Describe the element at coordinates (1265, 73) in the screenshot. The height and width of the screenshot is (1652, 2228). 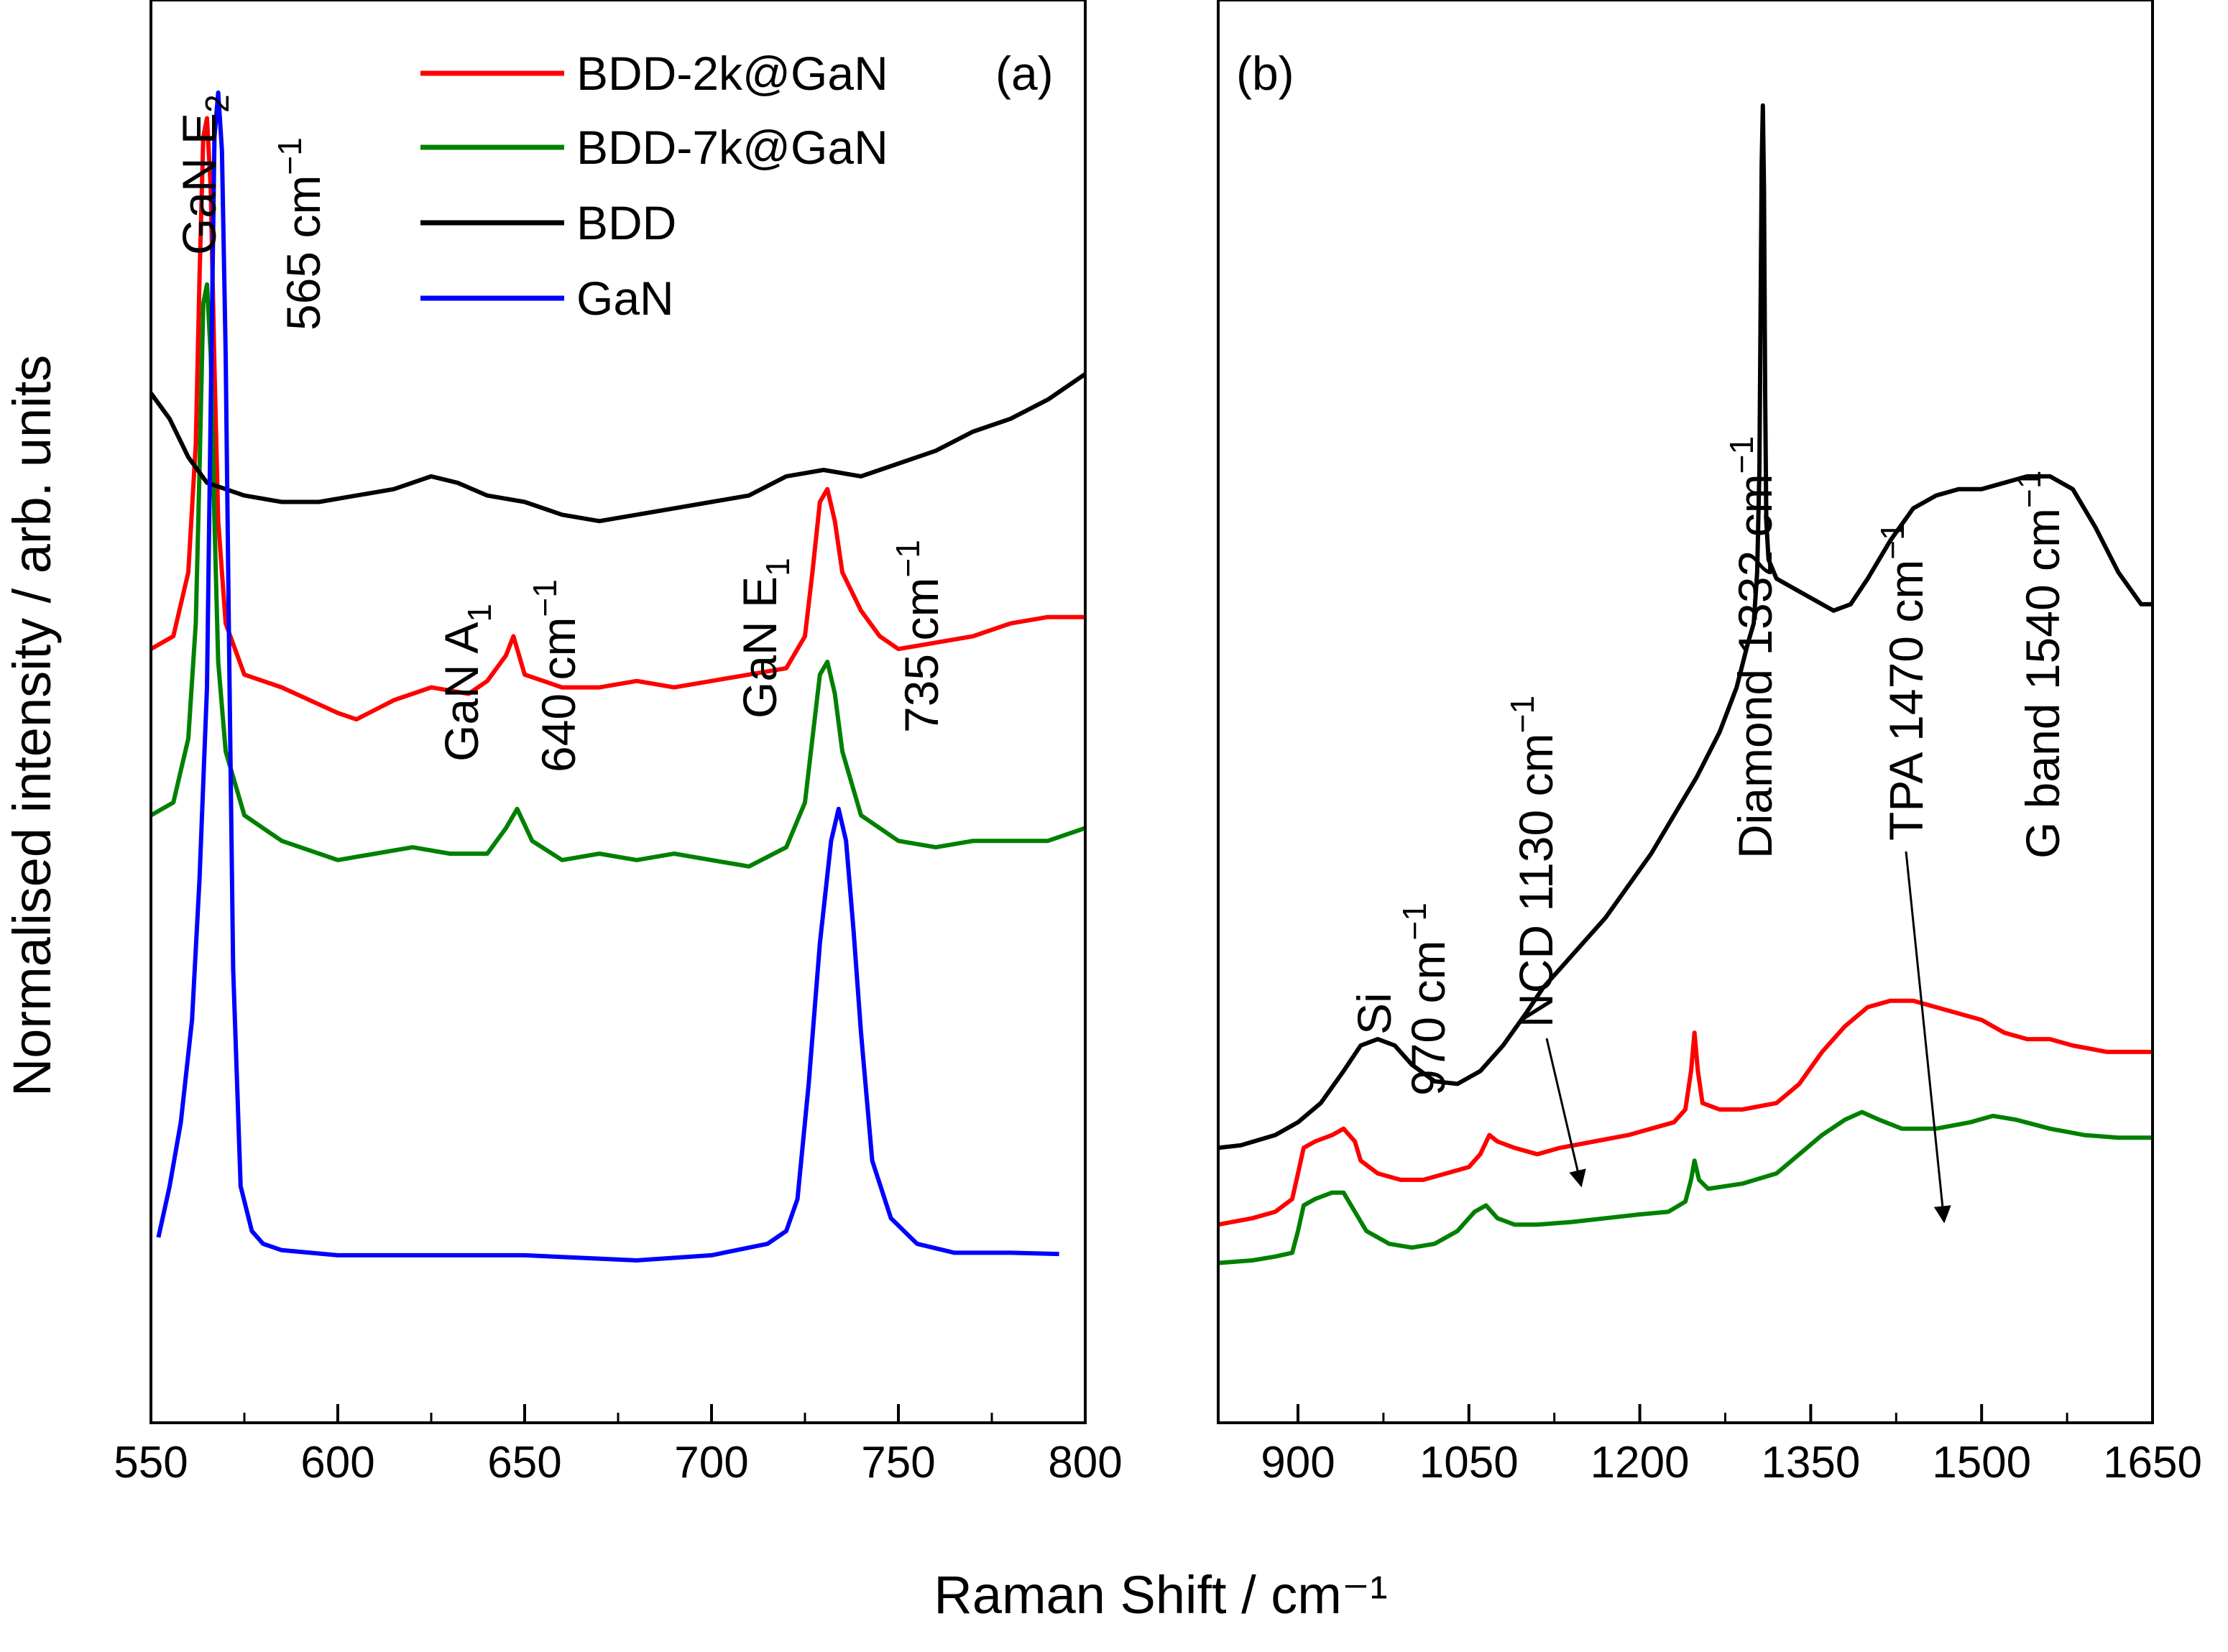
I see `panel-b-label: (b)` at that location.